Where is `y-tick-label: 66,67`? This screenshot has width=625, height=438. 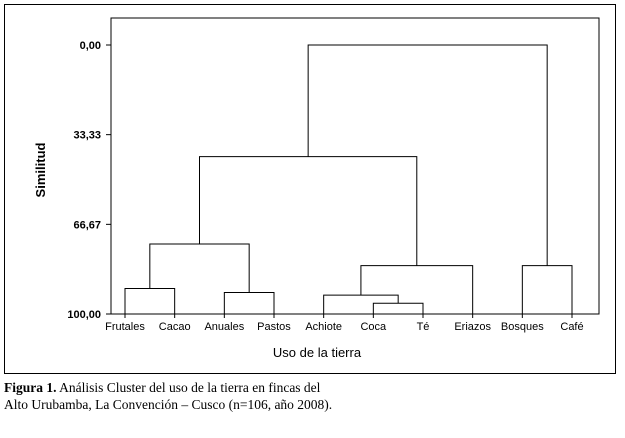
y-tick-label: 66,67 is located at coordinates (87, 225).